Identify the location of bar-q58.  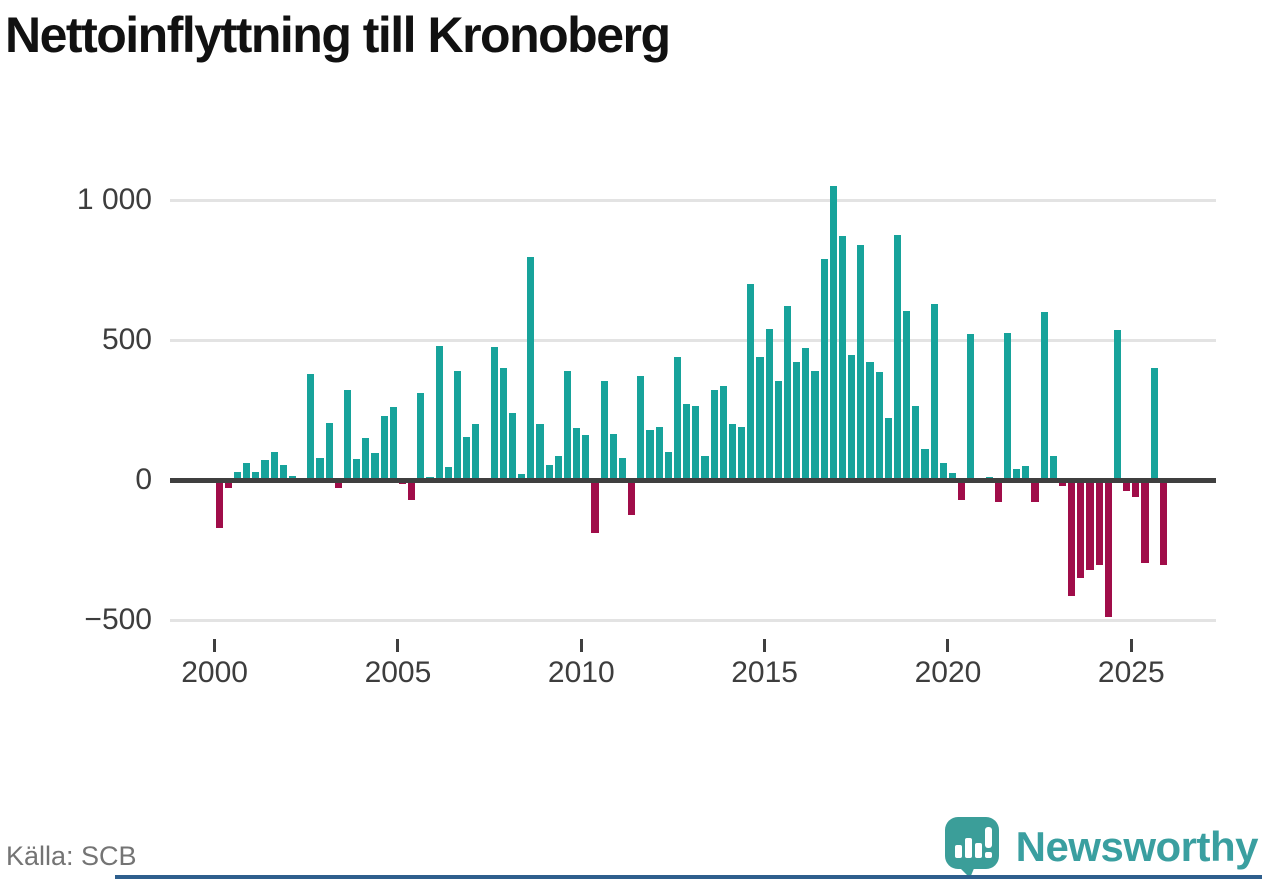
(751, 382).